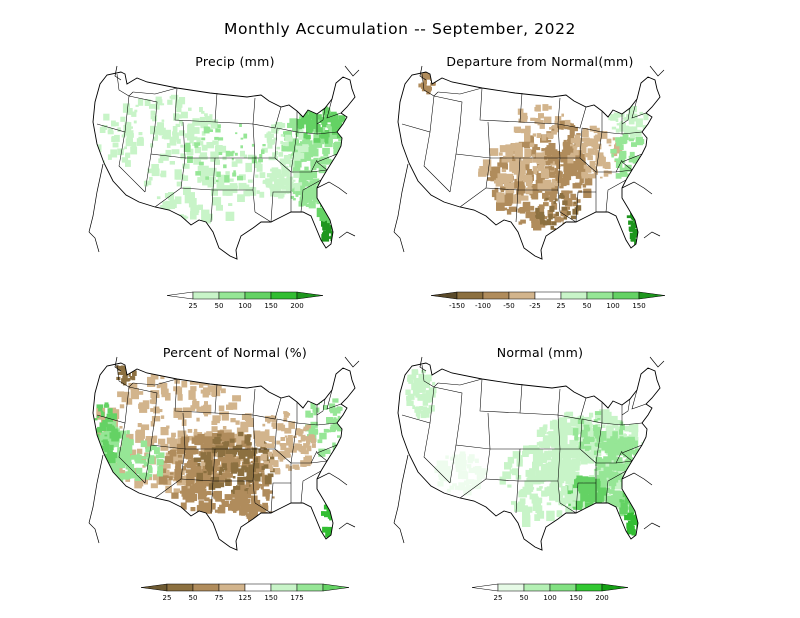 This screenshot has width=800, height=618. Describe the element at coordinates (548, 302) in the screenshot. I see `departure-colorbar: -150 -100 -50 -25 25 50 100 150` at that location.